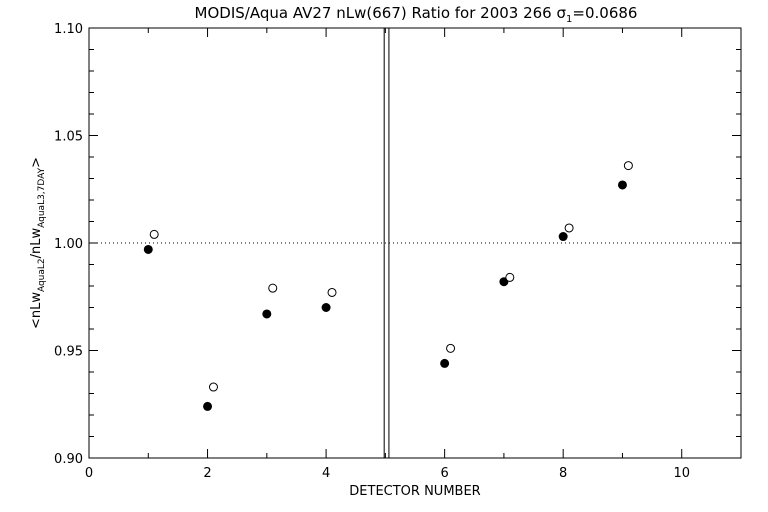  What do you see at coordinates (68, 29) in the screenshot?
I see `y-tick-label: 1.10` at bounding box center [68, 29].